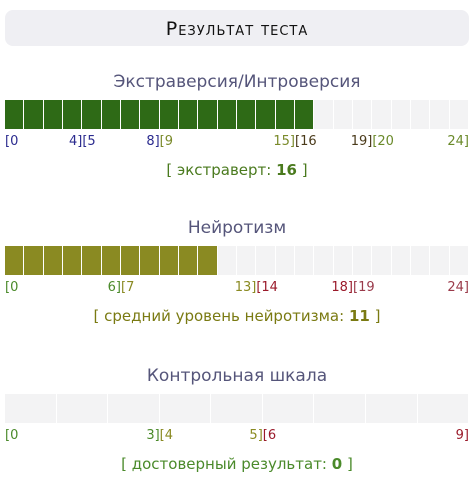  I want to click on range-start: [6, so click(269, 435).